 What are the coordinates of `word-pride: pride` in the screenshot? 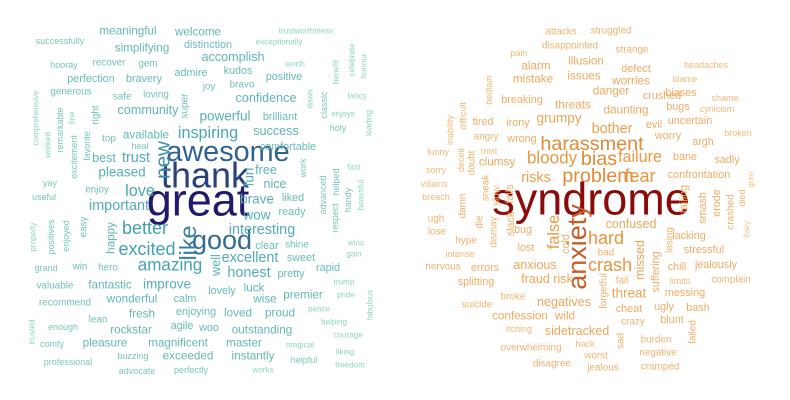 It's located at (346, 295).